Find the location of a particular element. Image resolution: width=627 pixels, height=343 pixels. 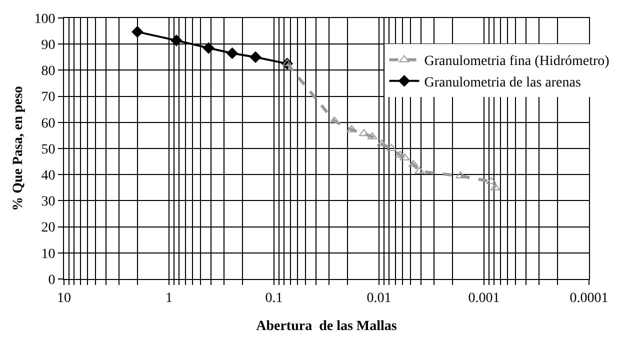

x-tick-label: 0.001 is located at coordinates (484, 298).